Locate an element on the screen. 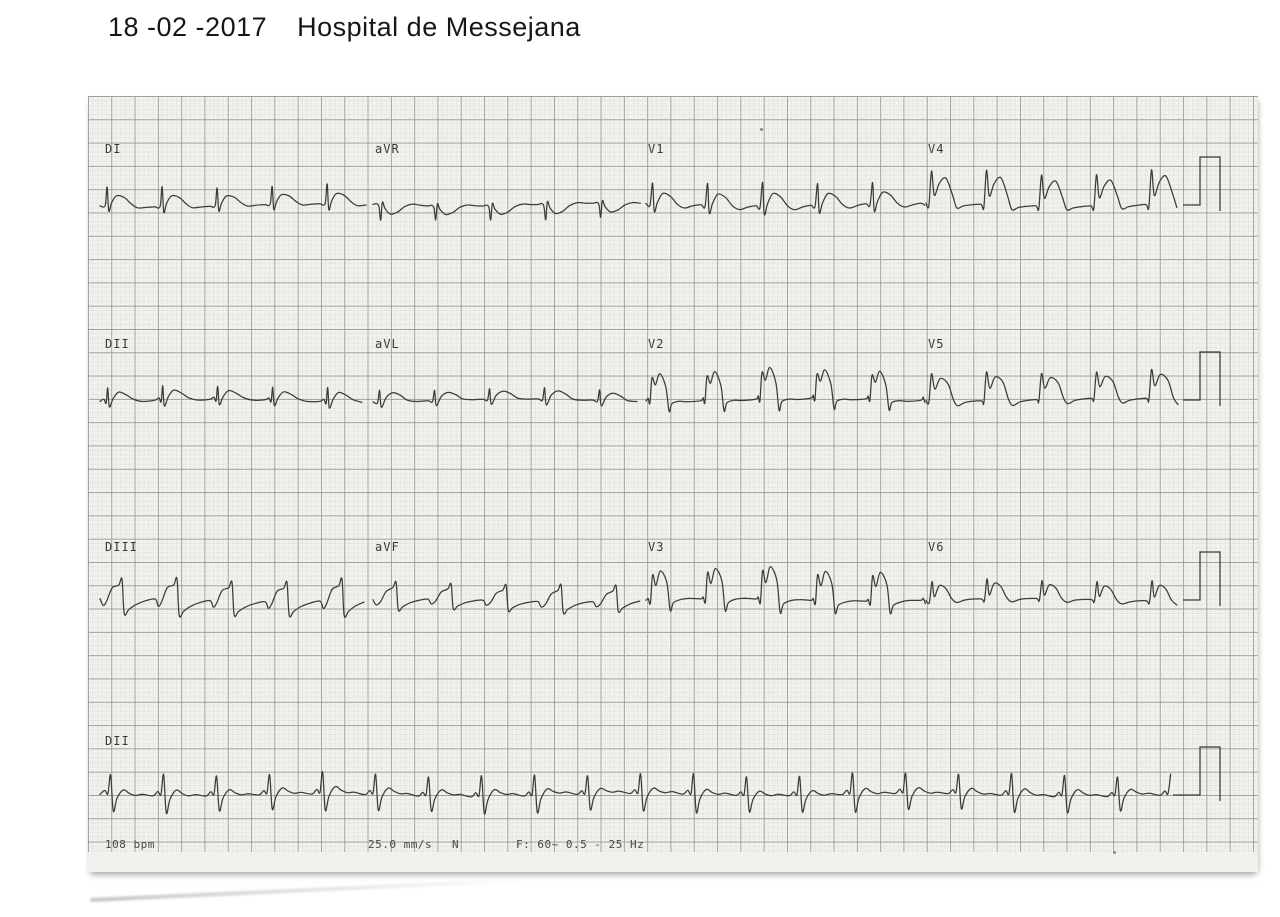  lead-label-DII-row4: DII is located at coordinates (117, 741).